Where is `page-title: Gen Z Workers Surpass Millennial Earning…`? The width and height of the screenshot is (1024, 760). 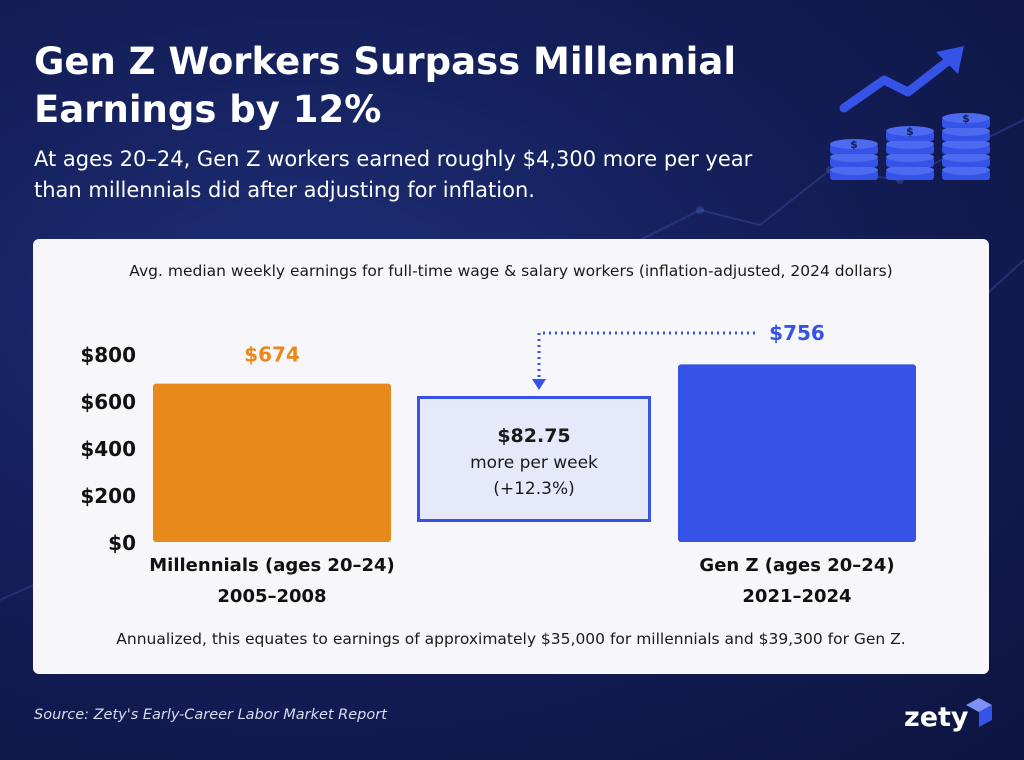 page-title: Gen Z Workers Surpass Millennial Earning… is located at coordinates (385, 85).